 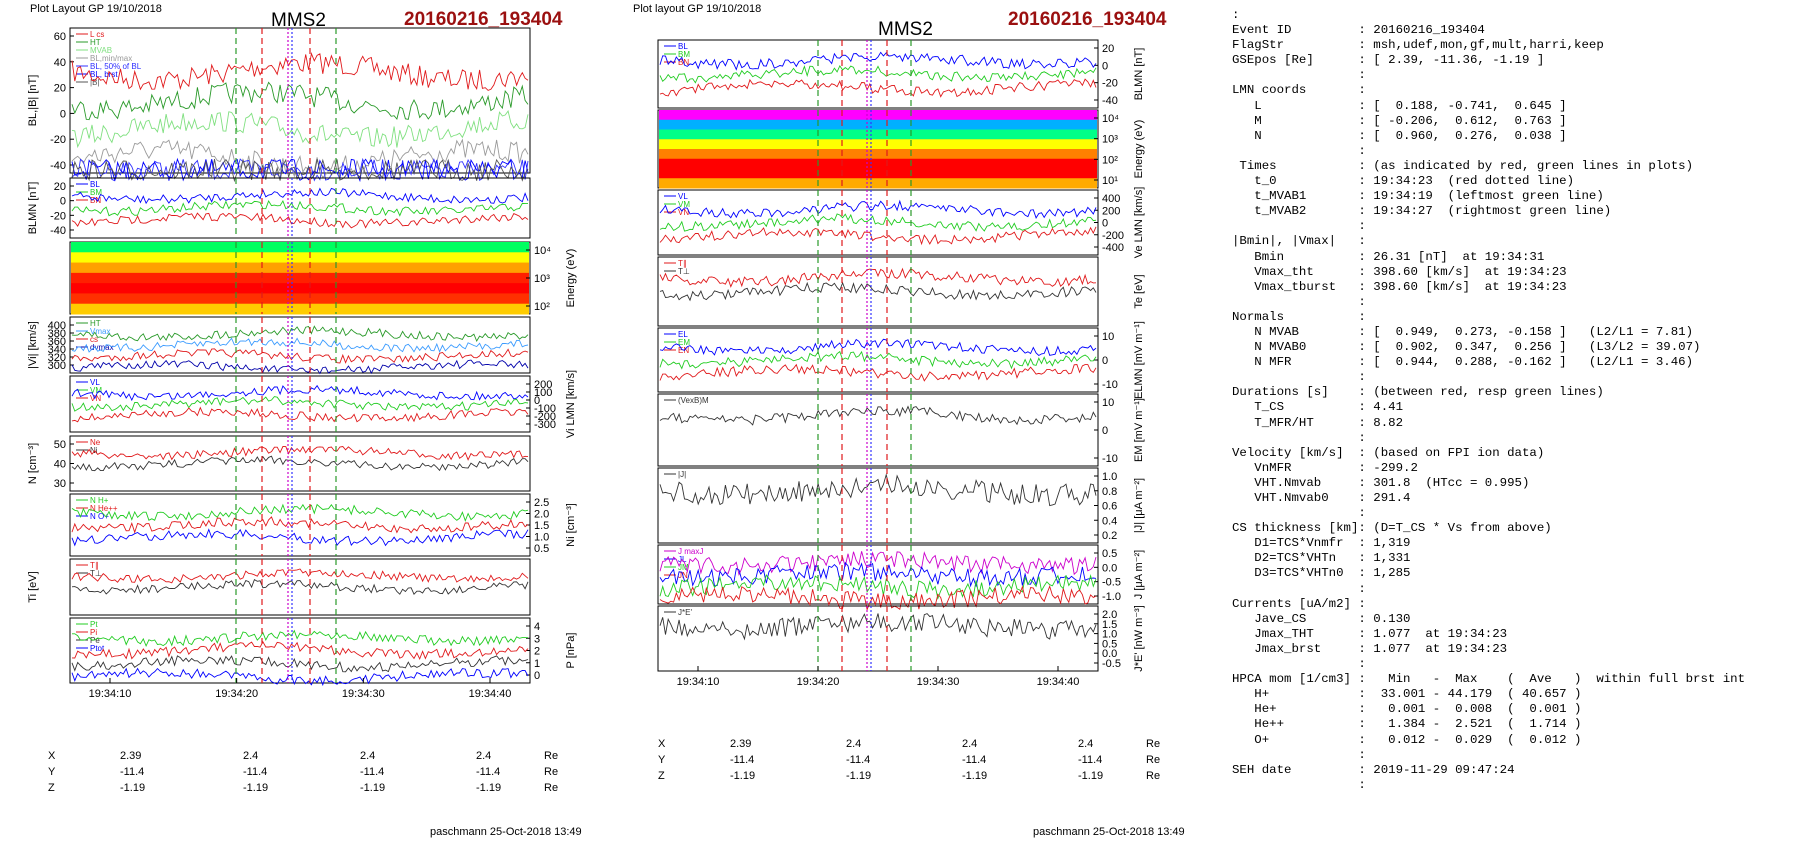 What do you see at coordinates (1086, 744) in the screenshot?
I see `orbit-value: 2.4` at bounding box center [1086, 744].